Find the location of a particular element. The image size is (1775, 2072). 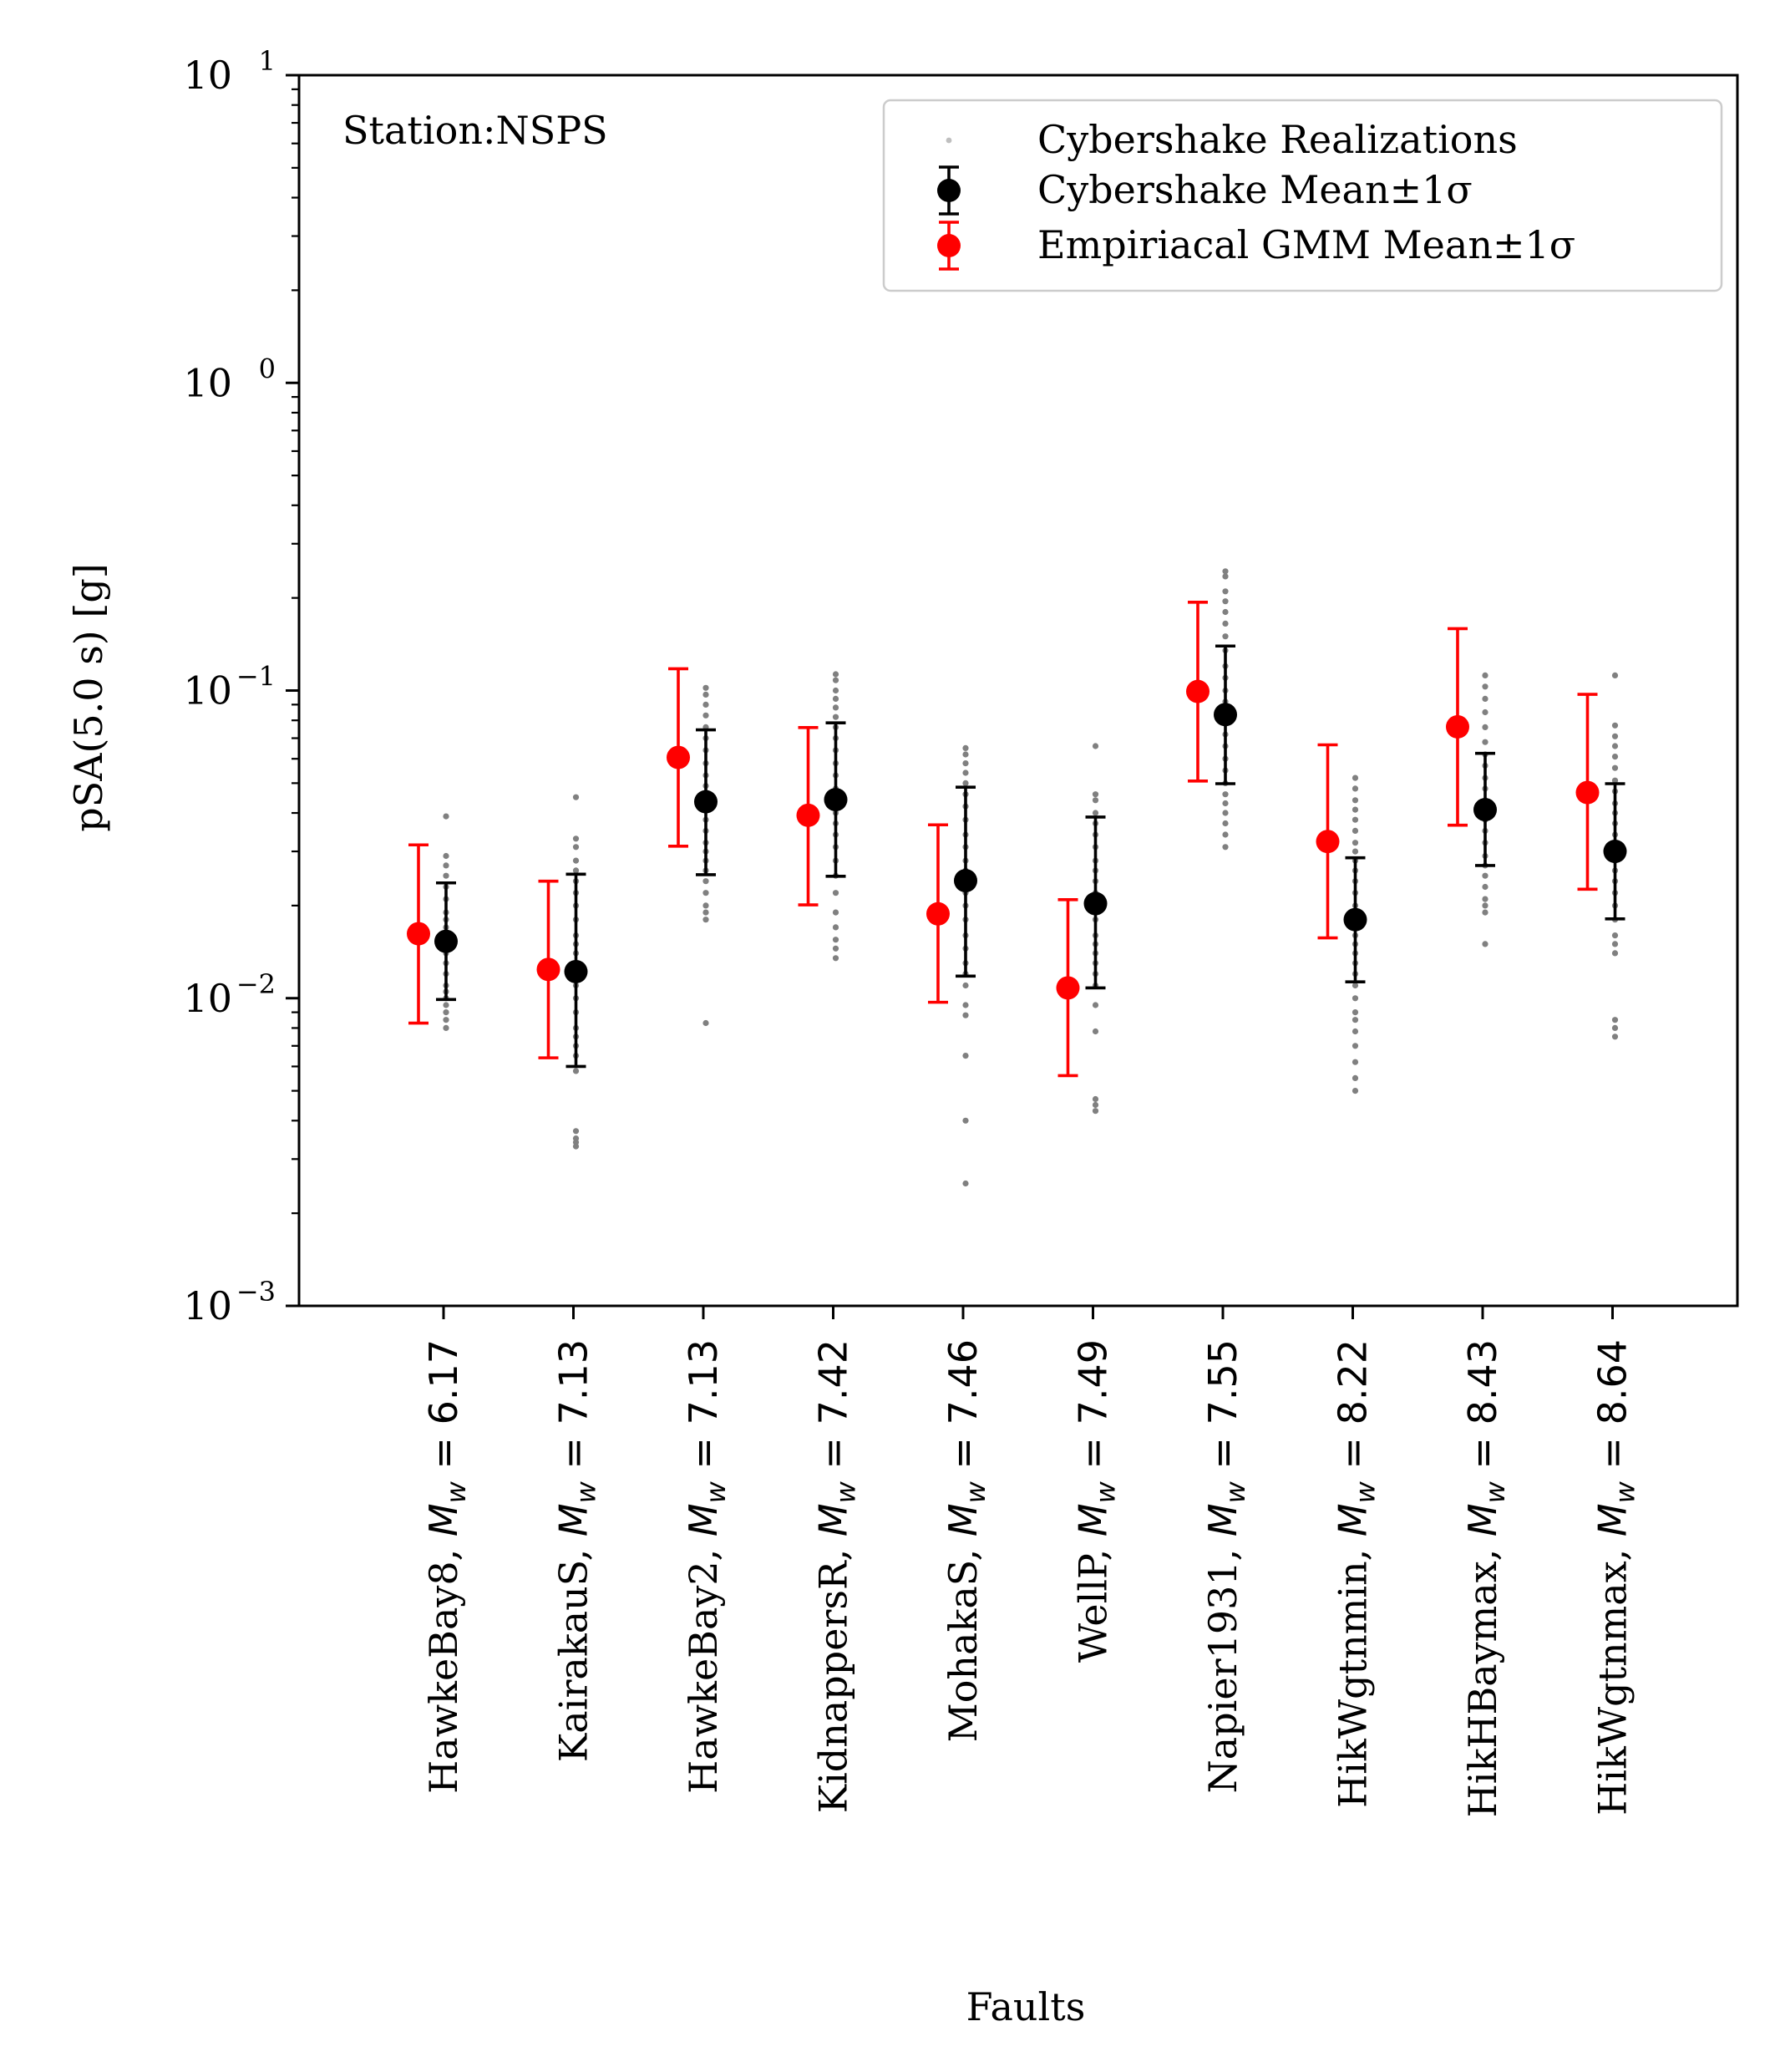

legend-marker-empirical is located at coordinates (949, 246).